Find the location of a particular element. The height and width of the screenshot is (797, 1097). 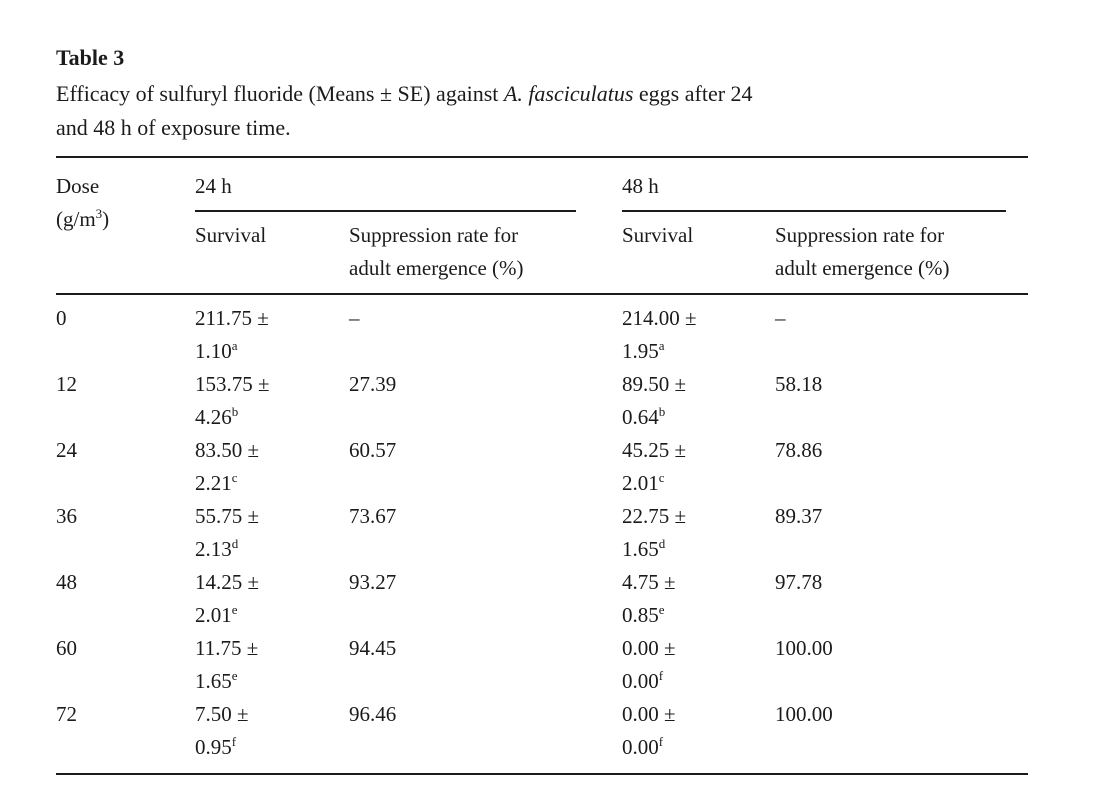

column-header-suppression-48h: Suppression rate for adult emergence (%) is located at coordinates (901, 253).